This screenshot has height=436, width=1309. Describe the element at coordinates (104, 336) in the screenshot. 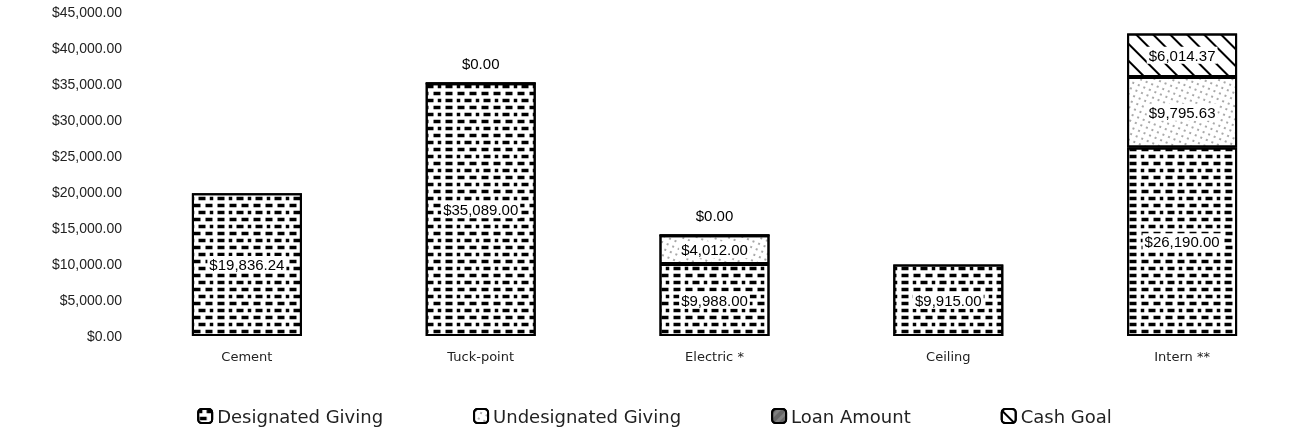

I see `y-tick-label: $0.00` at that location.